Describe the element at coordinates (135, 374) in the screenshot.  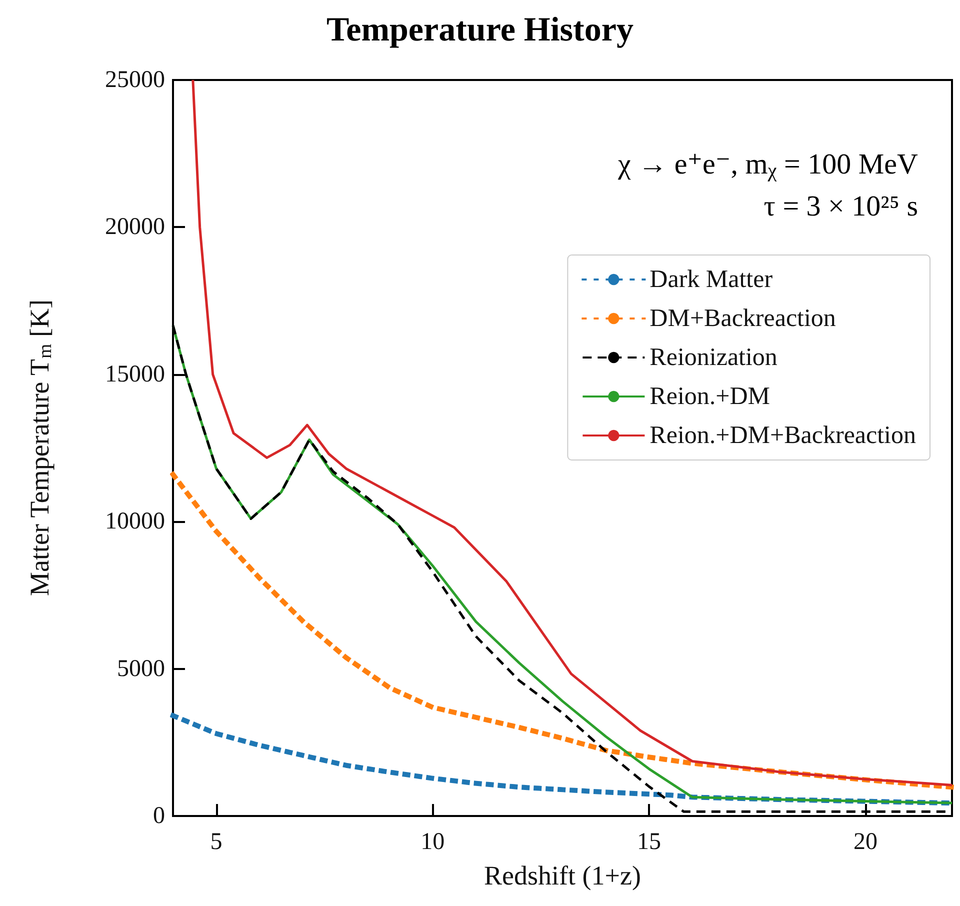
I see `y-tick-label: 15000` at that location.